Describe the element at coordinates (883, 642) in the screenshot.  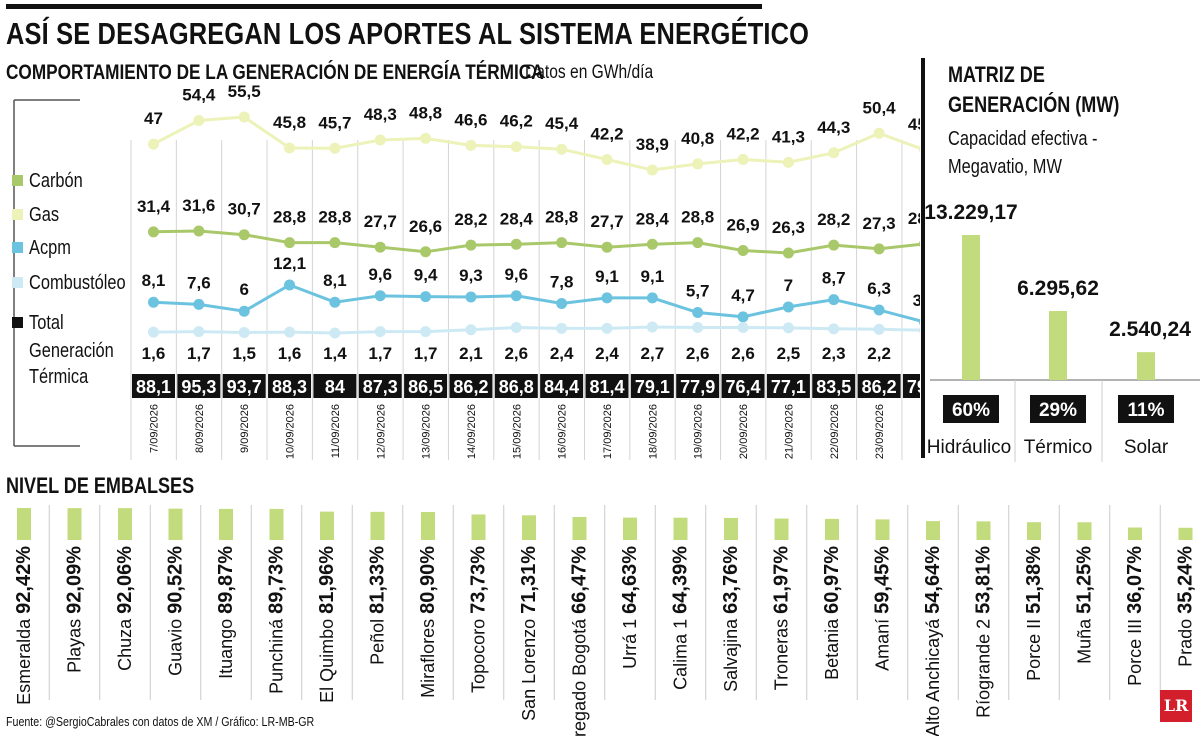
I see `reservoir-name: Amaní` at that location.